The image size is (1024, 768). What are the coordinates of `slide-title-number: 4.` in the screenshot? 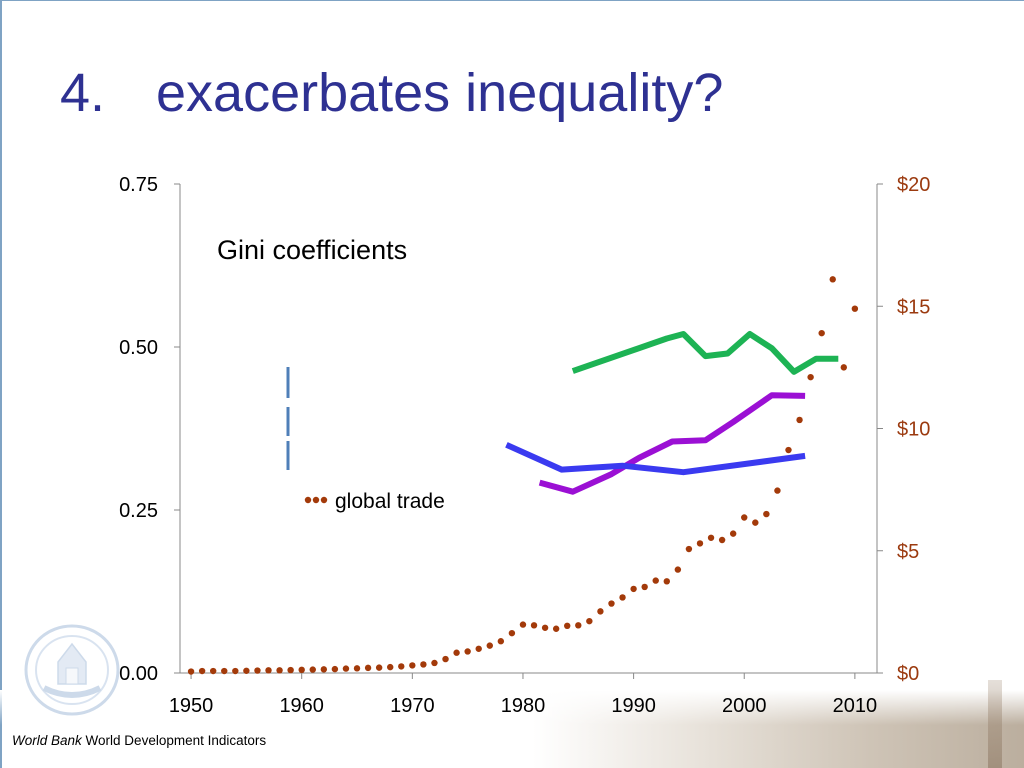 It's located at (83, 93).